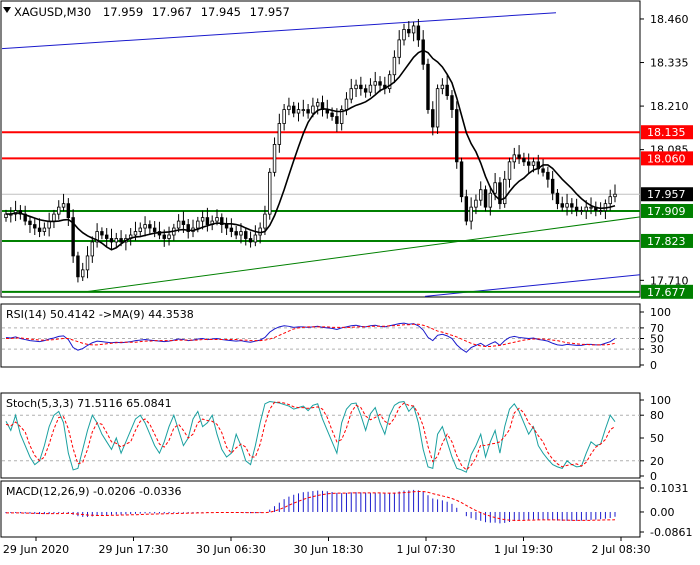 The width and height of the screenshot is (700, 565). What do you see at coordinates (523, 549) in the screenshot?
I see `time-tick-label: 1 Jul 19:30` at bounding box center [523, 549].